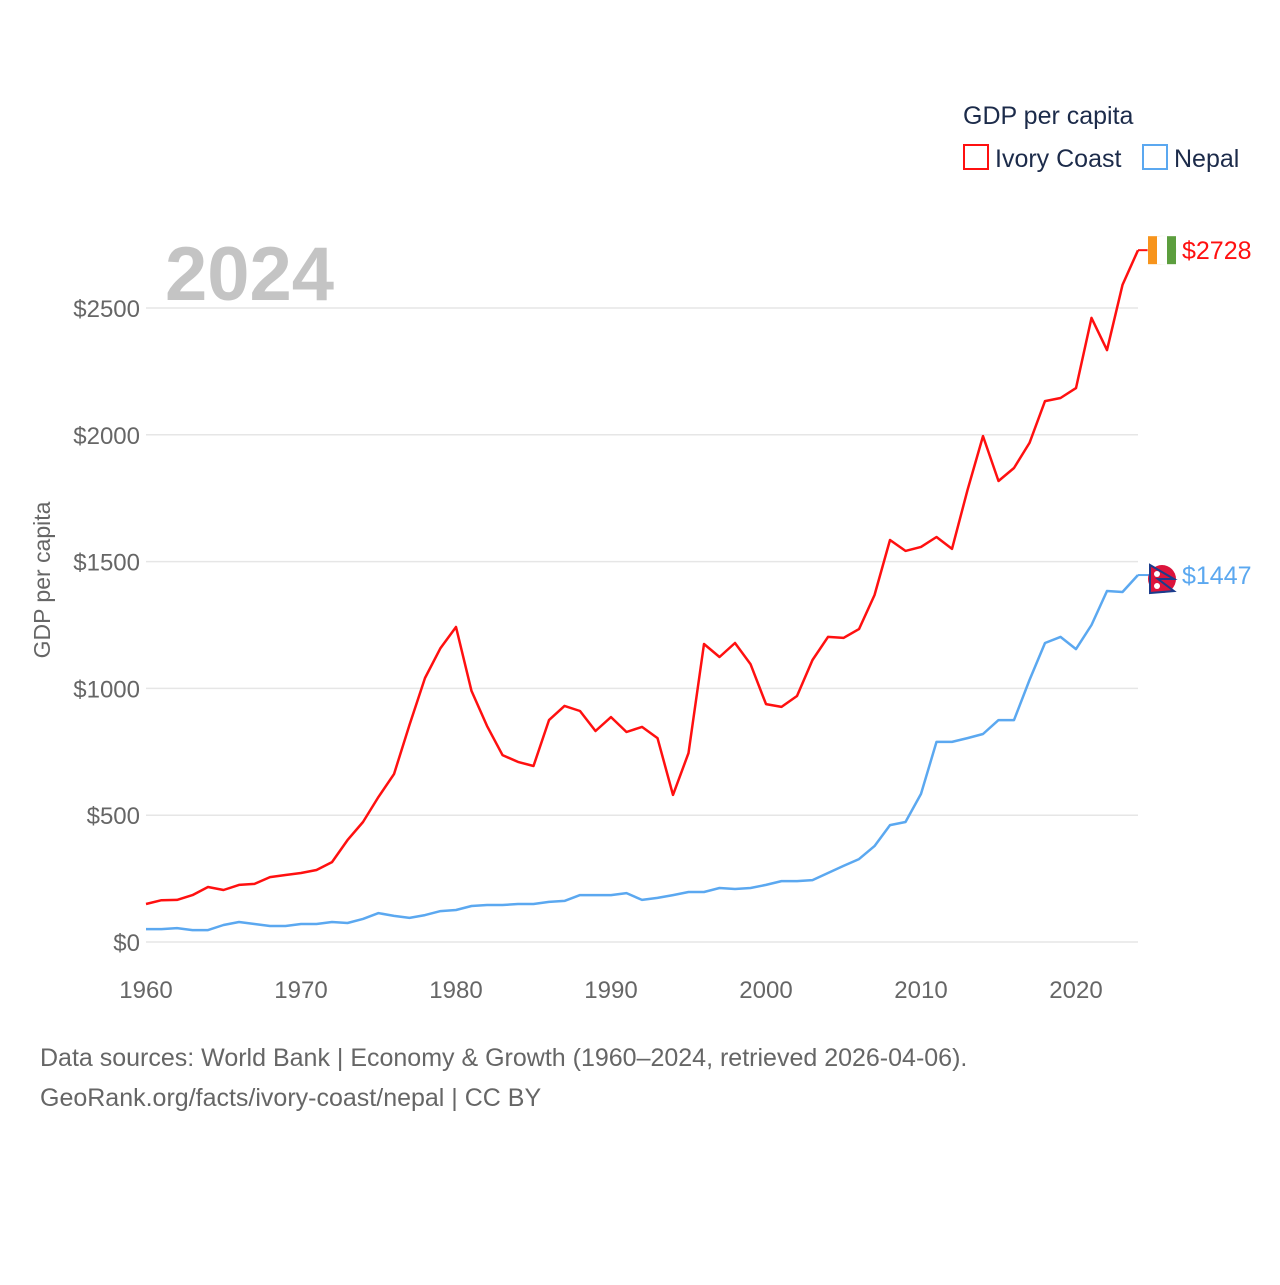 Image resolution: width=1280 pixels, height=1285 pixels. Describe the element at coordinates (126, 943) in the screenshot. I see `y-tick-label: $0` at that location.